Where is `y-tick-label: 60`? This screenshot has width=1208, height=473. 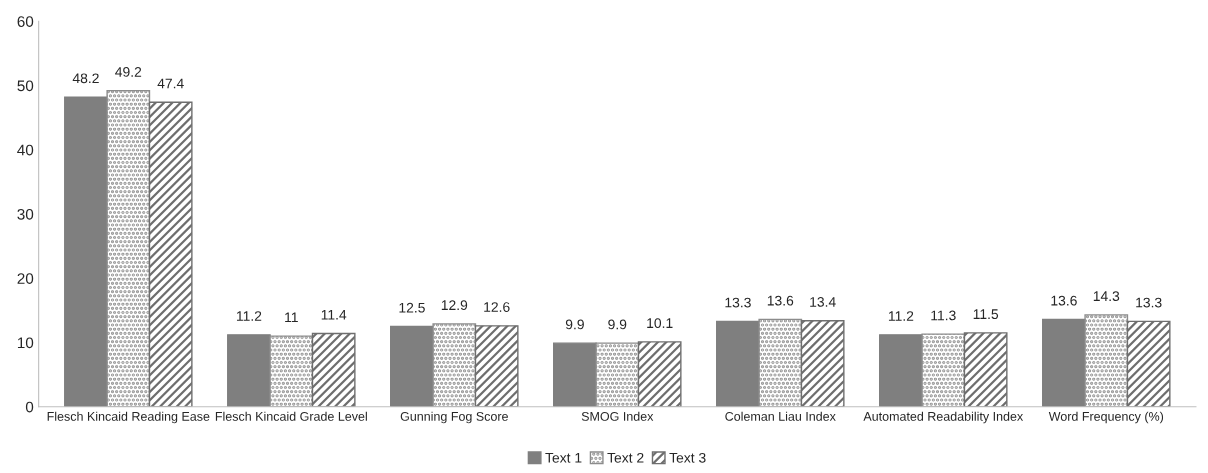
y-tick-label: 60 is located at coordinates (25, 21).